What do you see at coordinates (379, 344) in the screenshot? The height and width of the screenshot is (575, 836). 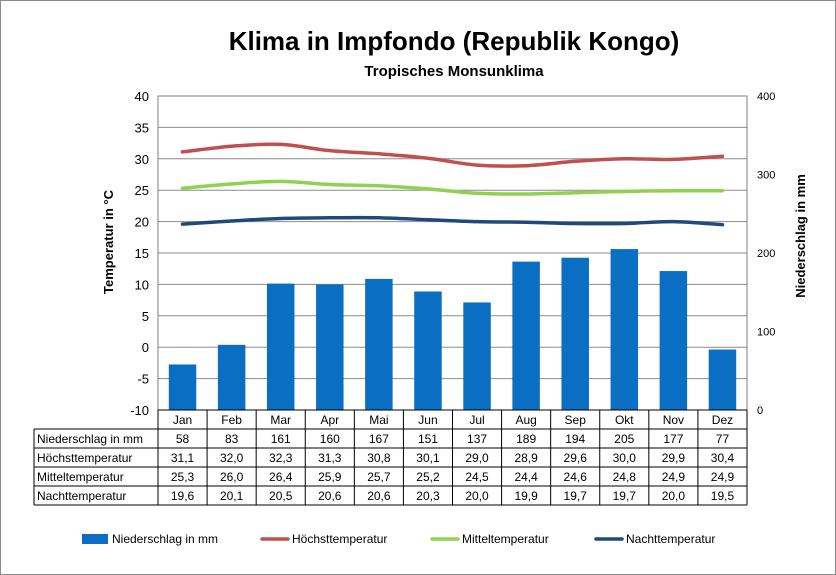 I see `bar-niederschlag-mai` at bounding box center [379, 344].